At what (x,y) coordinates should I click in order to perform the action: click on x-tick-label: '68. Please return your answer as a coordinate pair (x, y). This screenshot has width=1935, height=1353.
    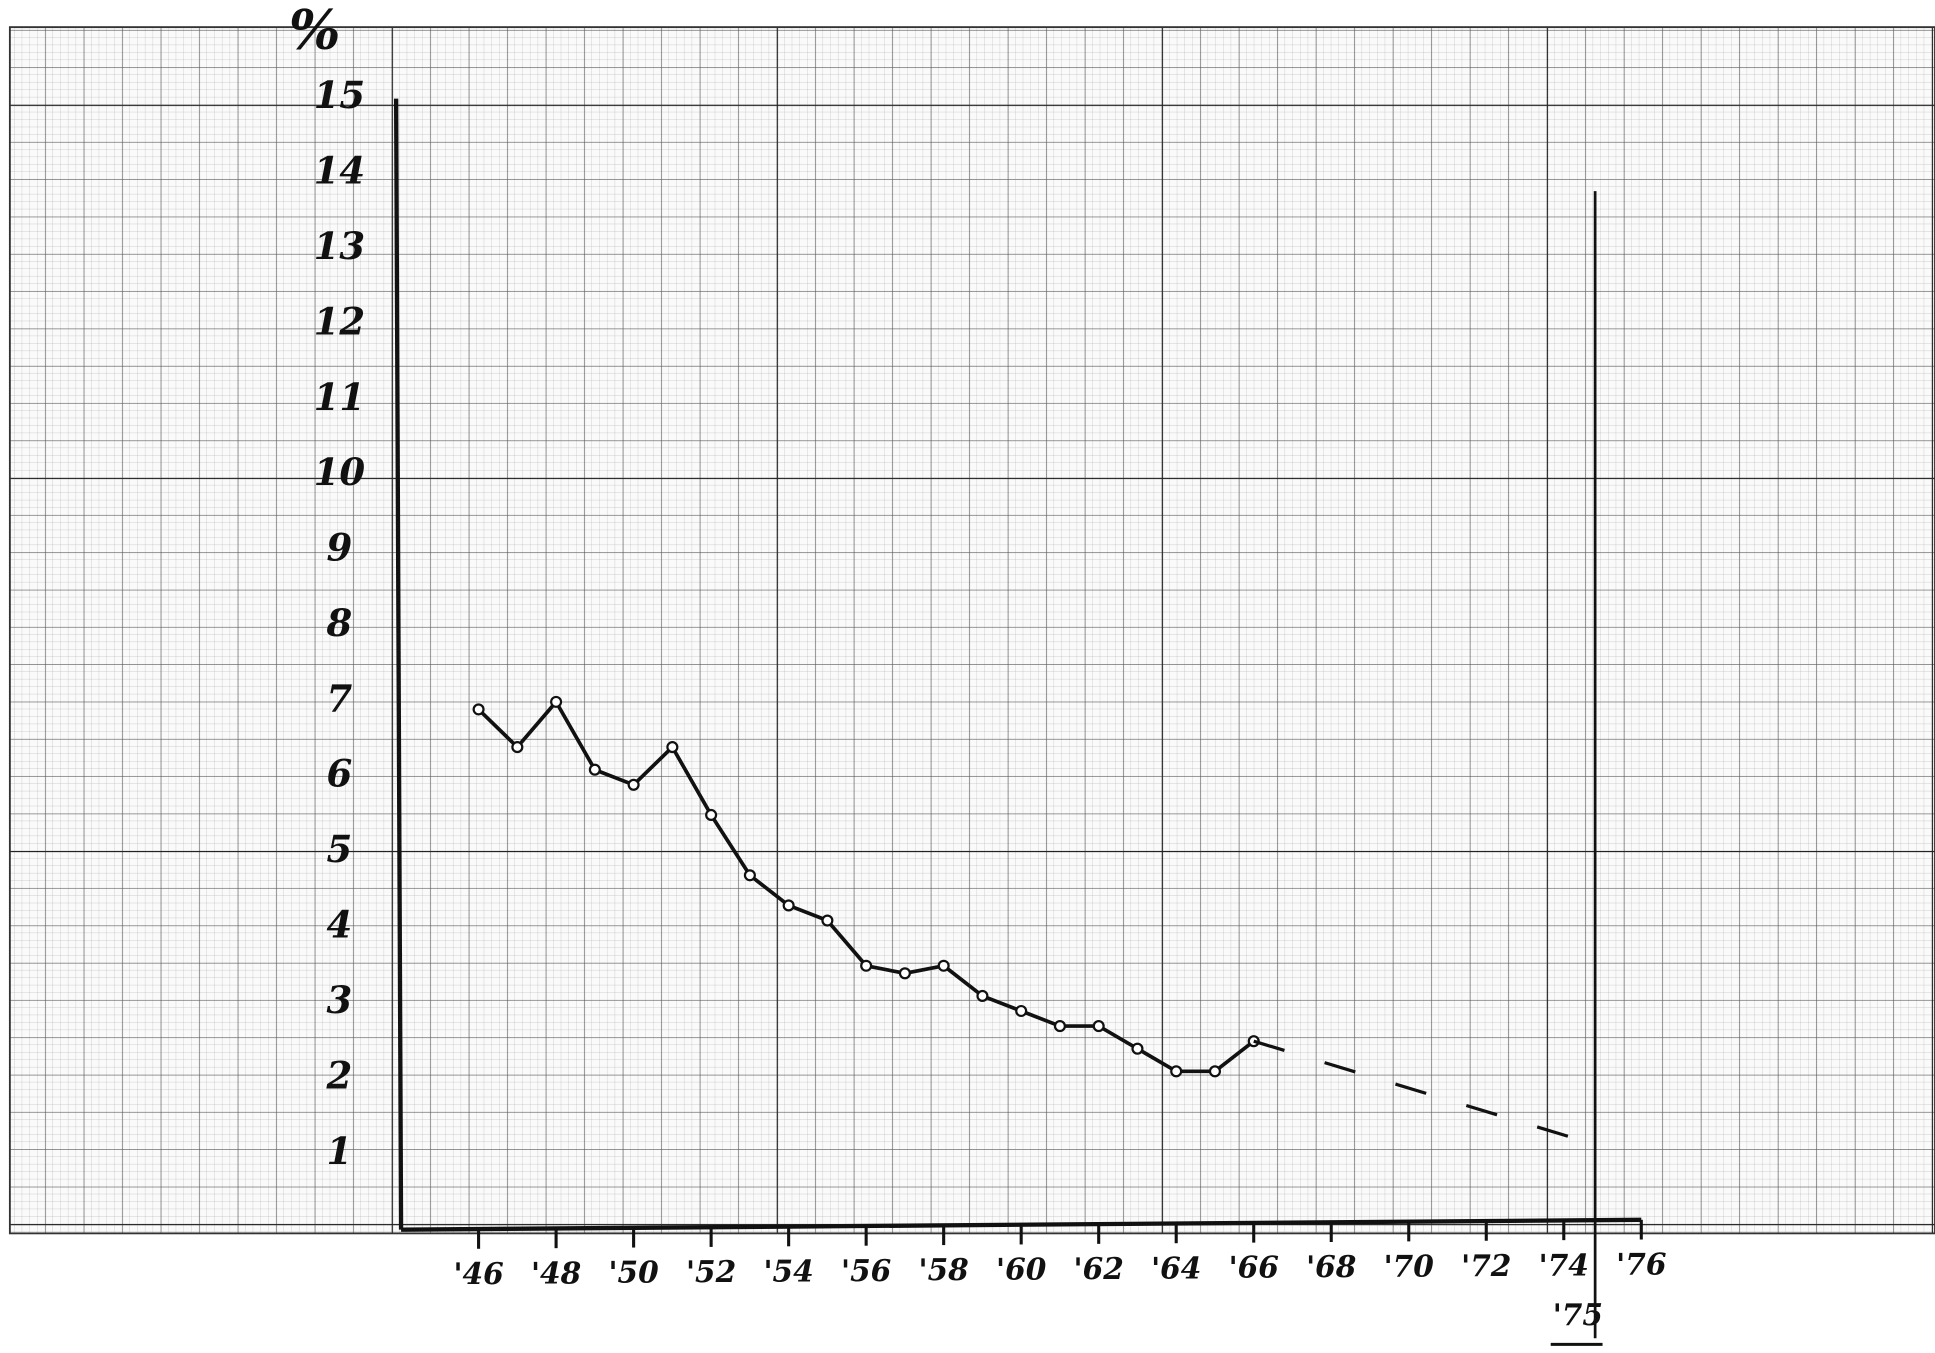
    Looking at the image, I should click on (1331, 1266).